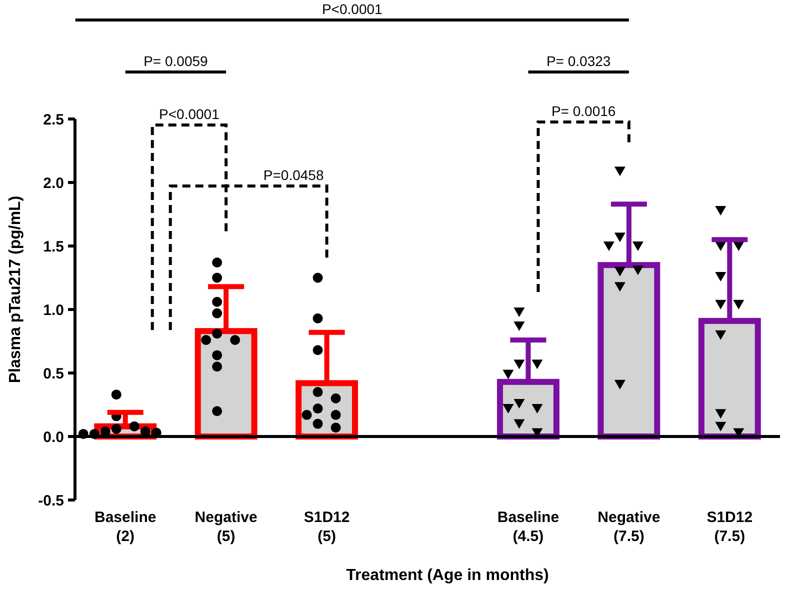 This screenshot has height=590, width=786. I want to click on text: P<0.0001, so click(352, 9).